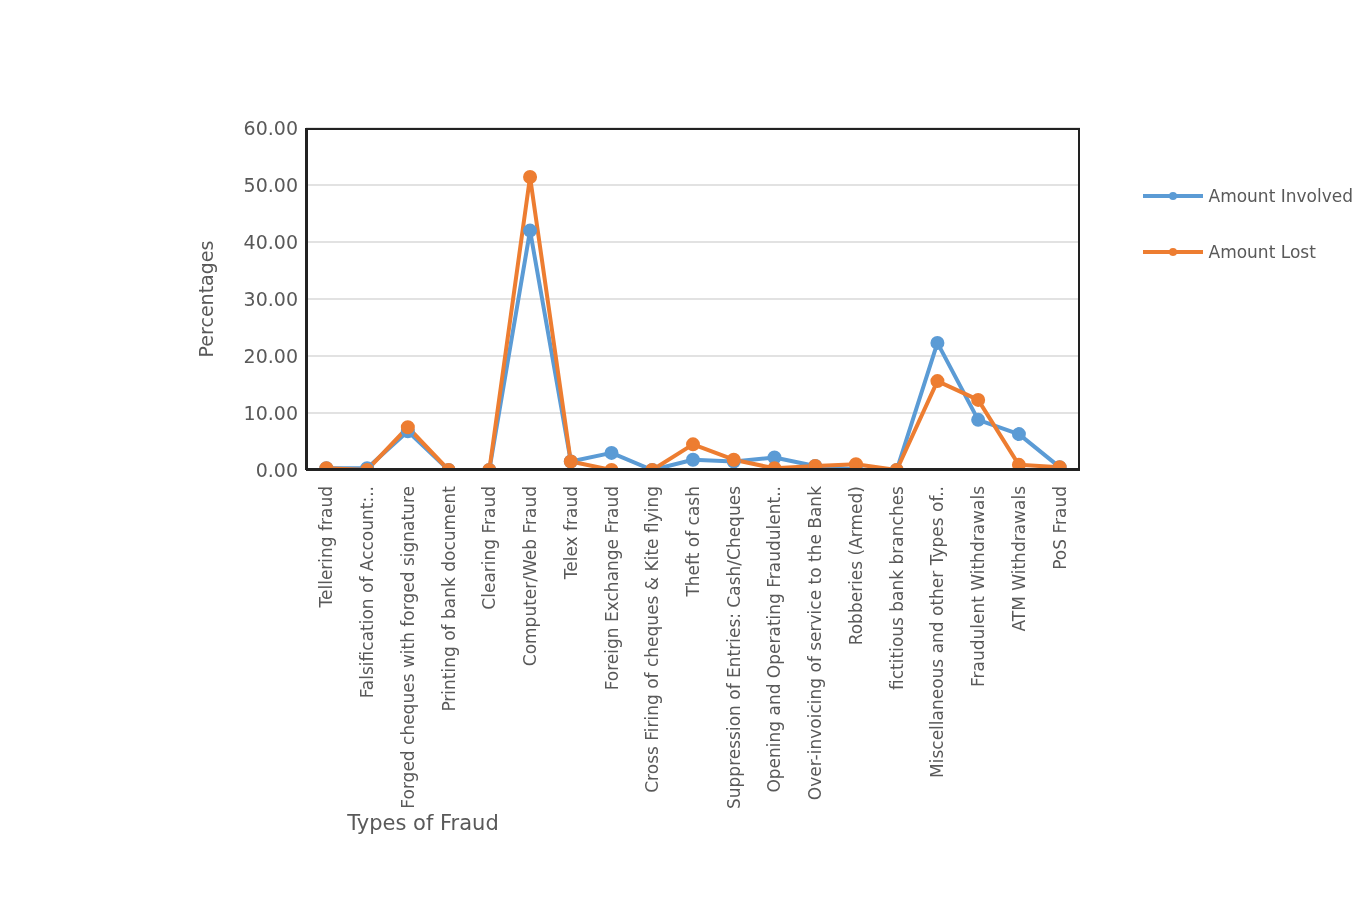  I want to click on y-axis-title: Percentages, so click(205, 299).